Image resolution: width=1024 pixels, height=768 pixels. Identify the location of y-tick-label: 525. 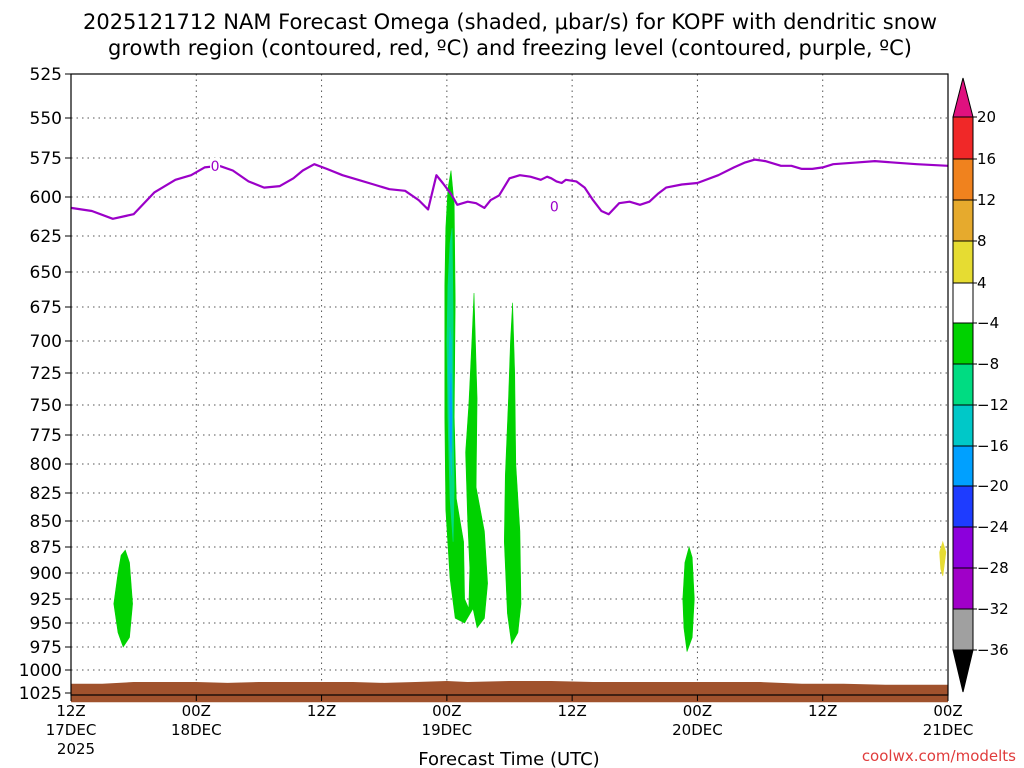
(46, 75).